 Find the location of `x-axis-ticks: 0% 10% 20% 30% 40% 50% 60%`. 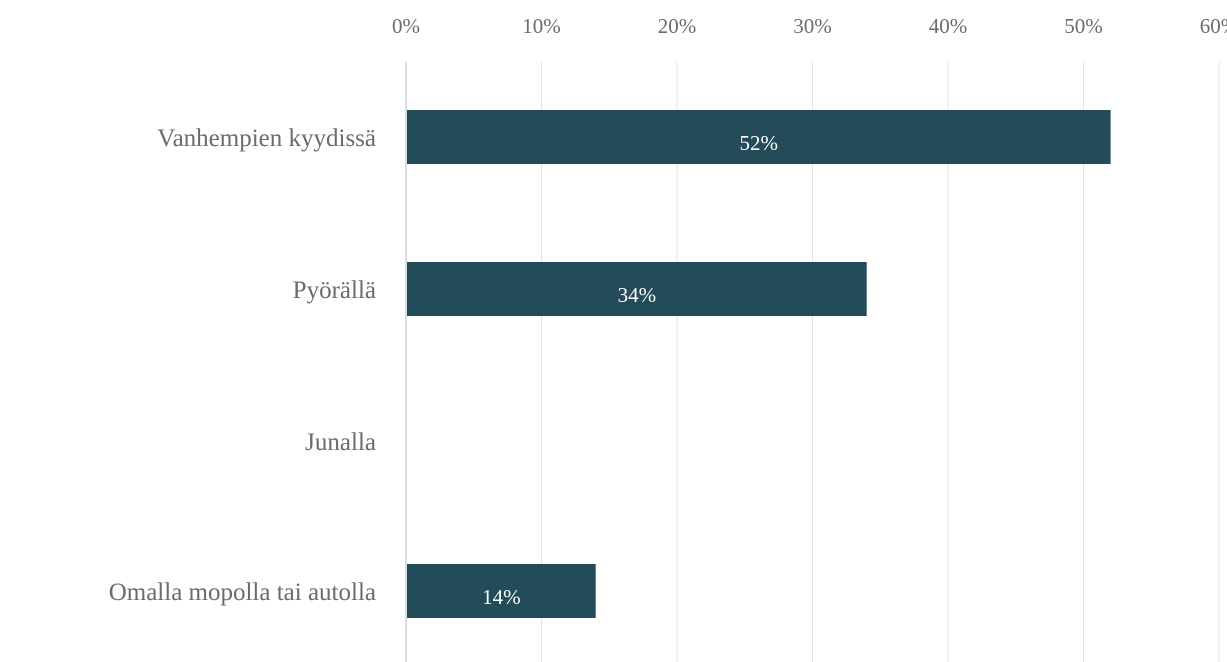

x-axis-ticks: 0% 10% 20% 30% 40% 50% 60% is located at coordinates (809, 26).